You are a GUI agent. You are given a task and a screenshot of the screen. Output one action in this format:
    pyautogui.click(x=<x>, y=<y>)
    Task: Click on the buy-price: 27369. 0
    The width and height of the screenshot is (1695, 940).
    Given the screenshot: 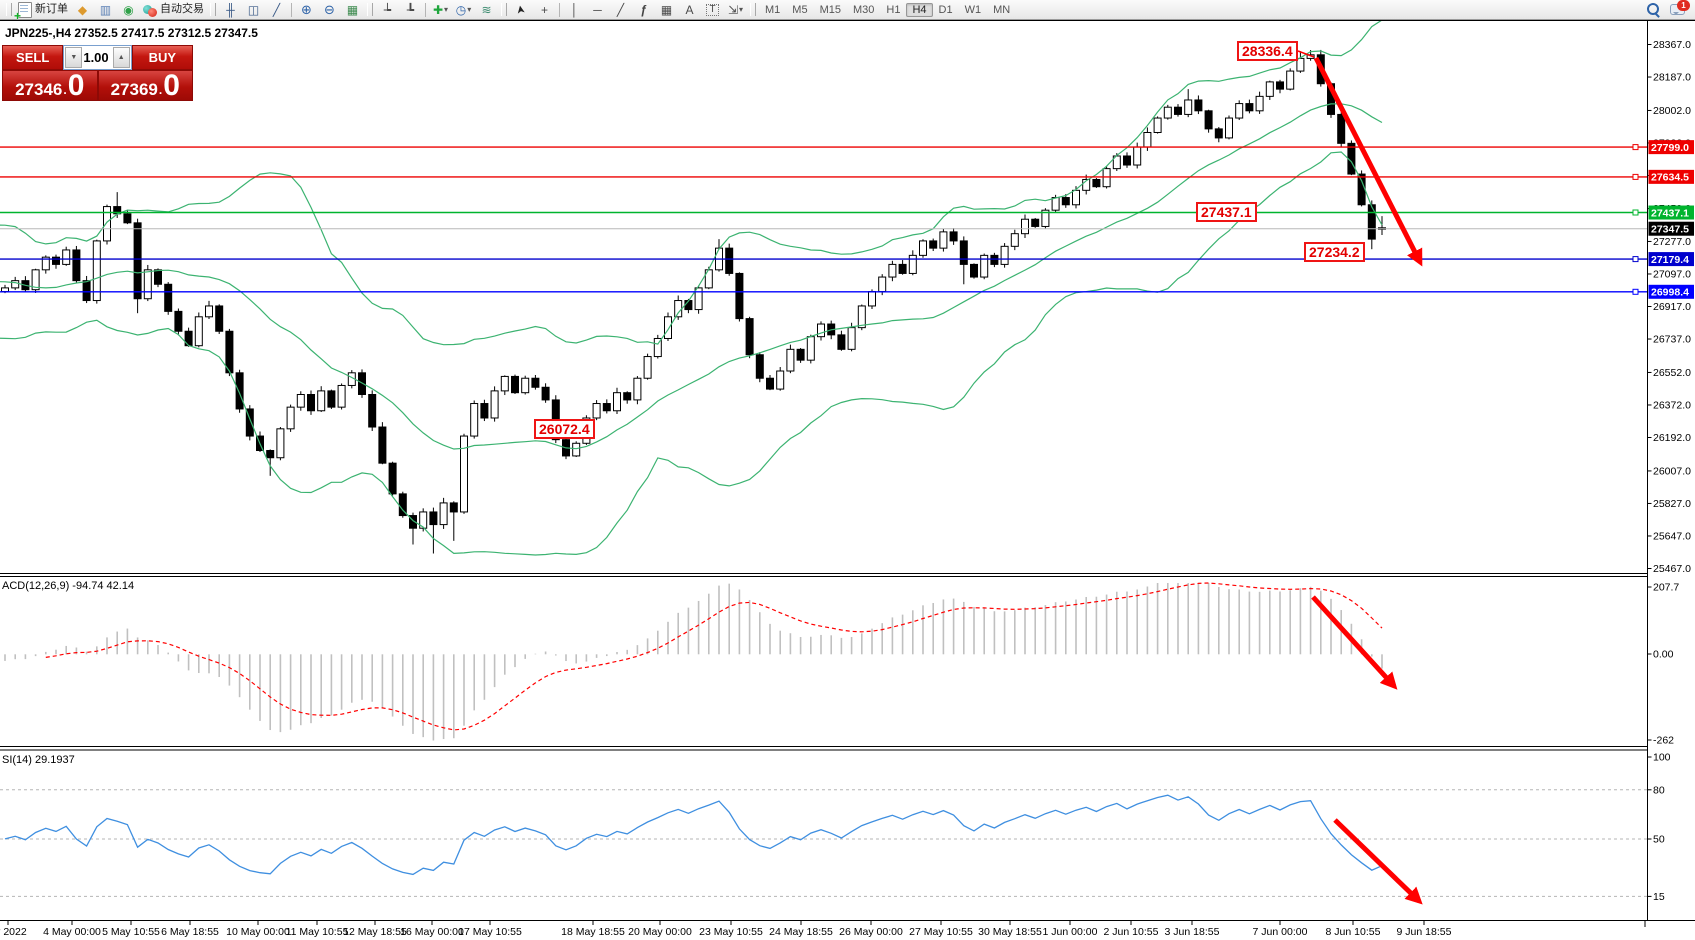 What is the action you would take?
    pyautogui.click(x=145, y=85)
    